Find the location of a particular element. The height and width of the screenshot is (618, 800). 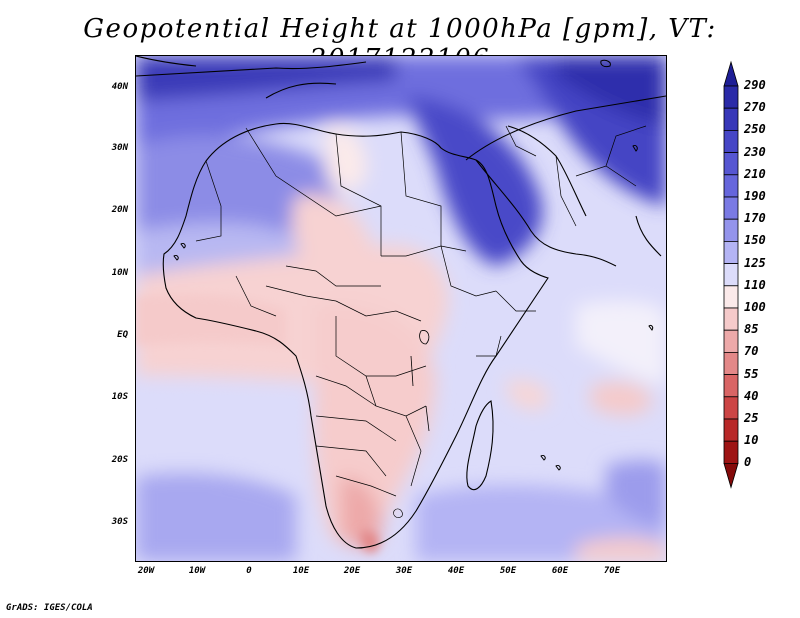

lon-tick-label: 10W is located at coordinates (197, 571).